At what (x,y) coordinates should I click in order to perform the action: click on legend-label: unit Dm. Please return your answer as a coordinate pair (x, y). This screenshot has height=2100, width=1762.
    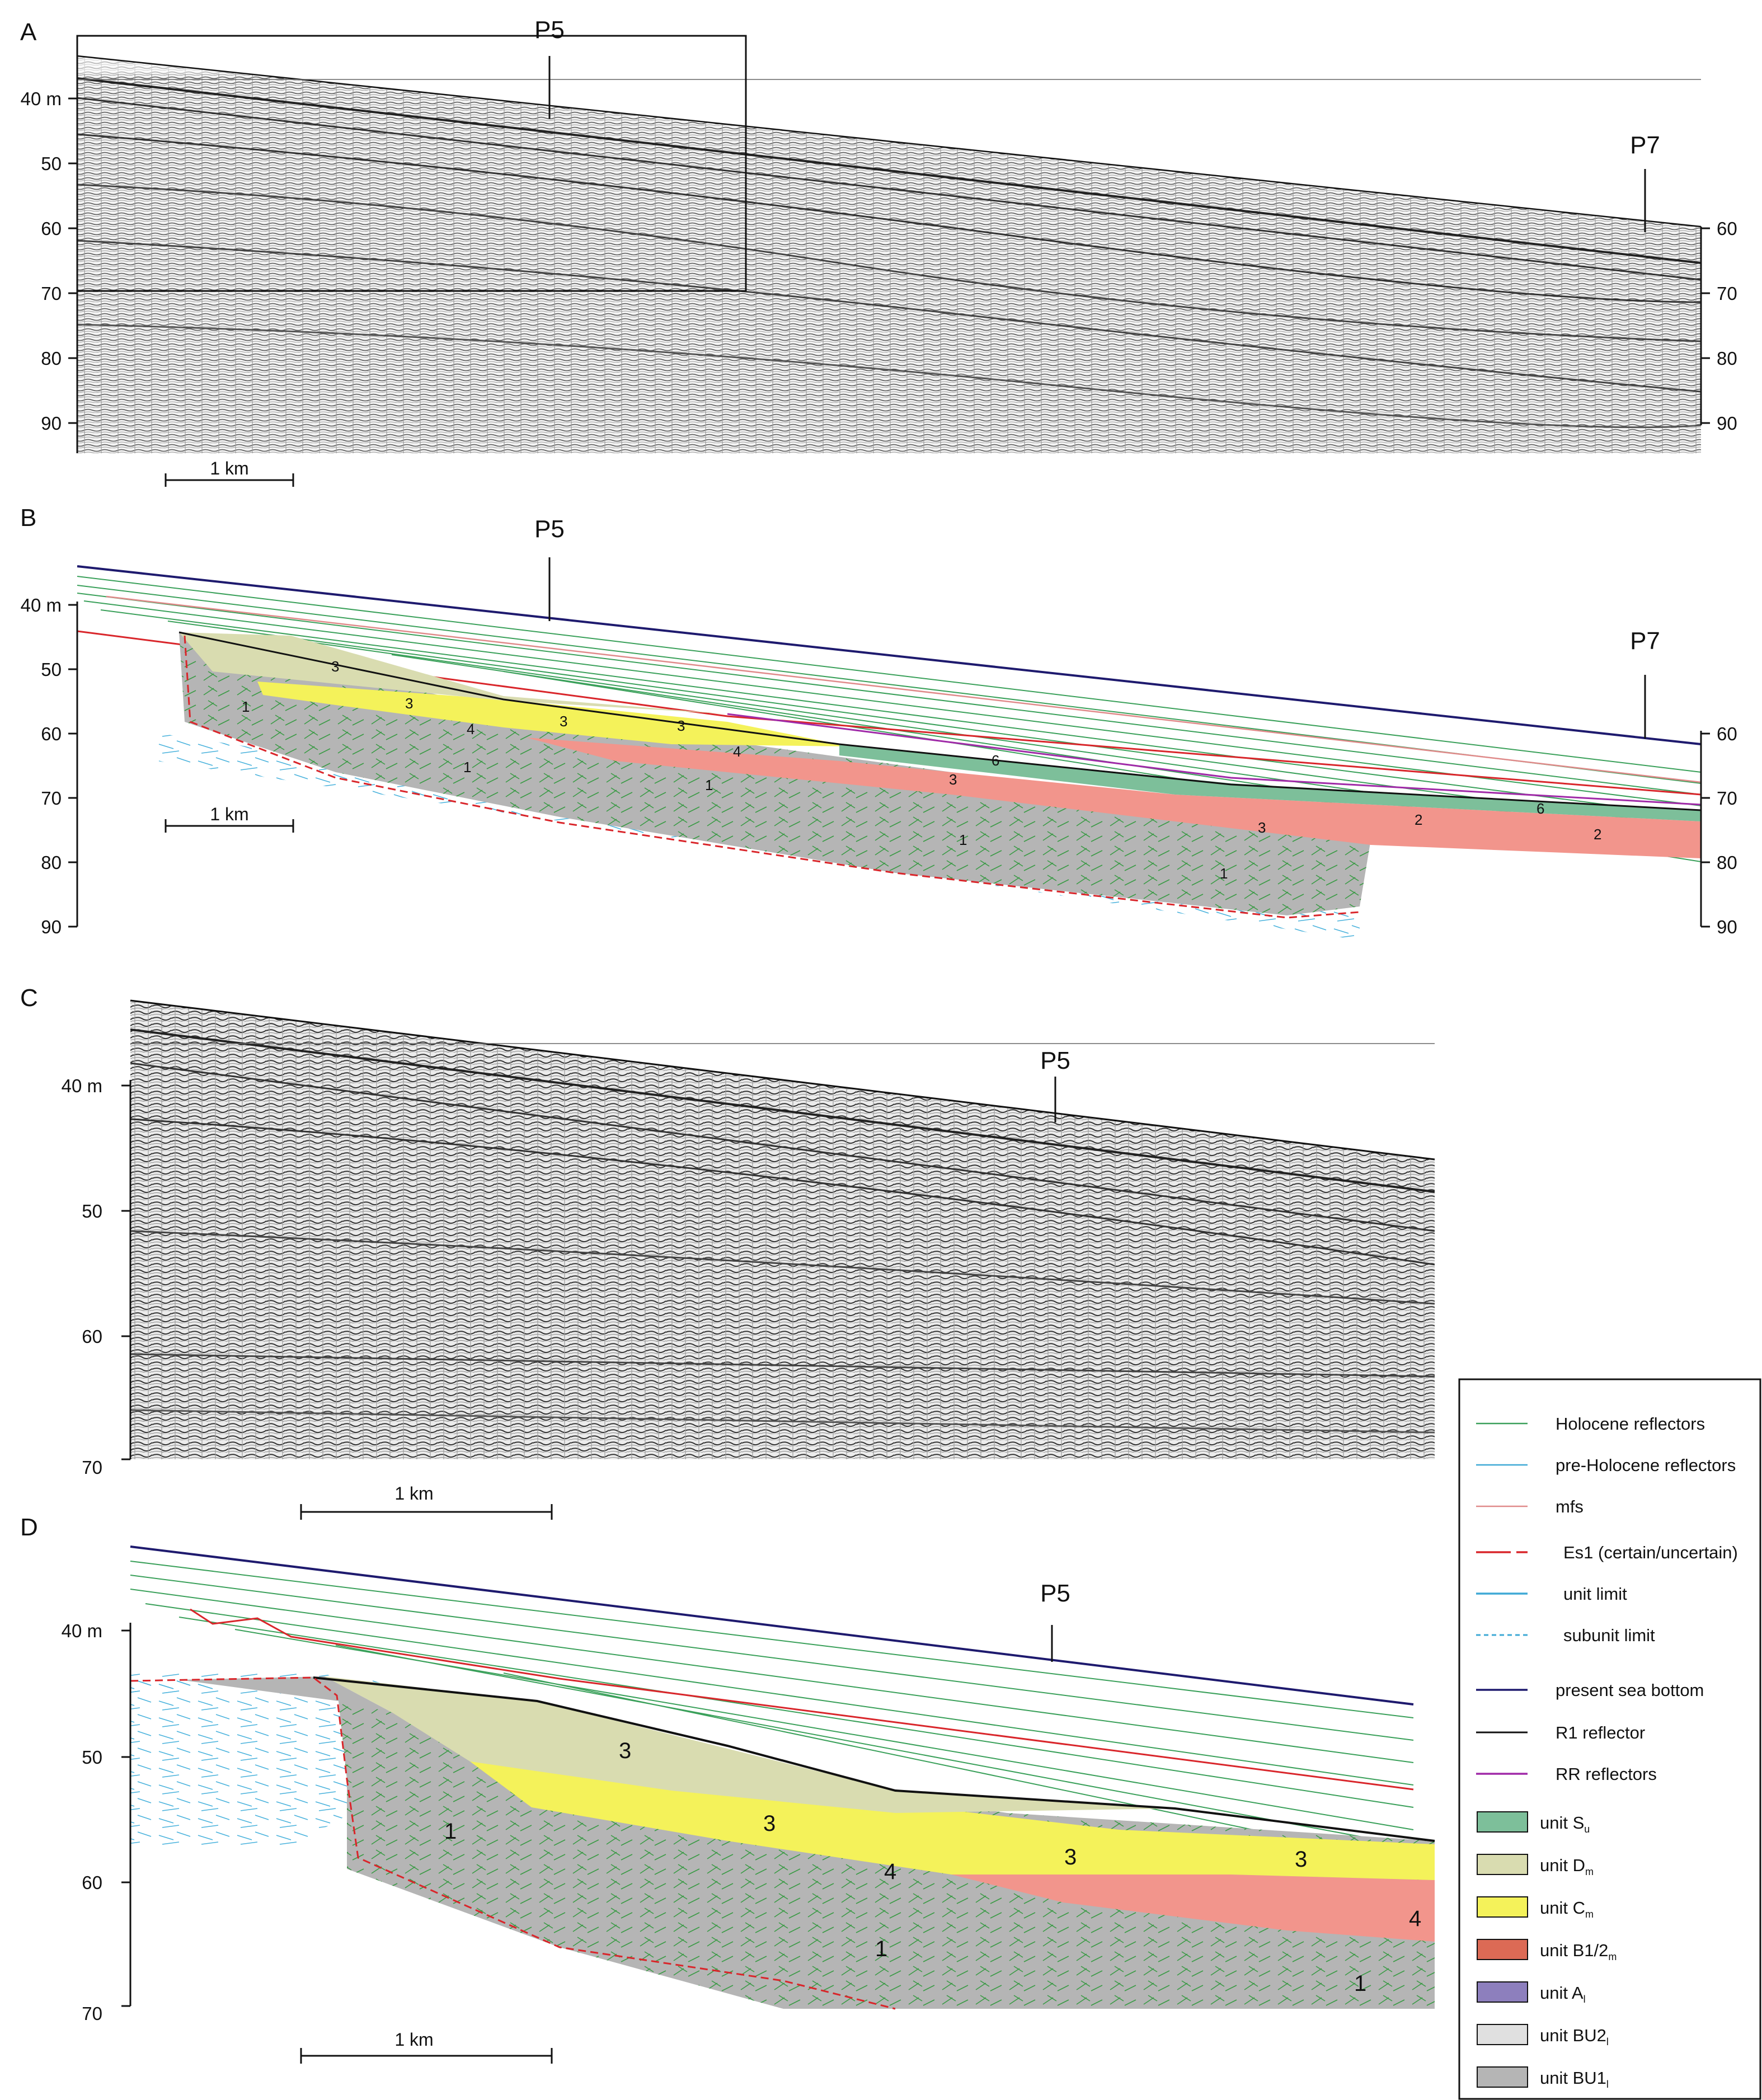
    Looking at the image, I should click on (1567, 1866).